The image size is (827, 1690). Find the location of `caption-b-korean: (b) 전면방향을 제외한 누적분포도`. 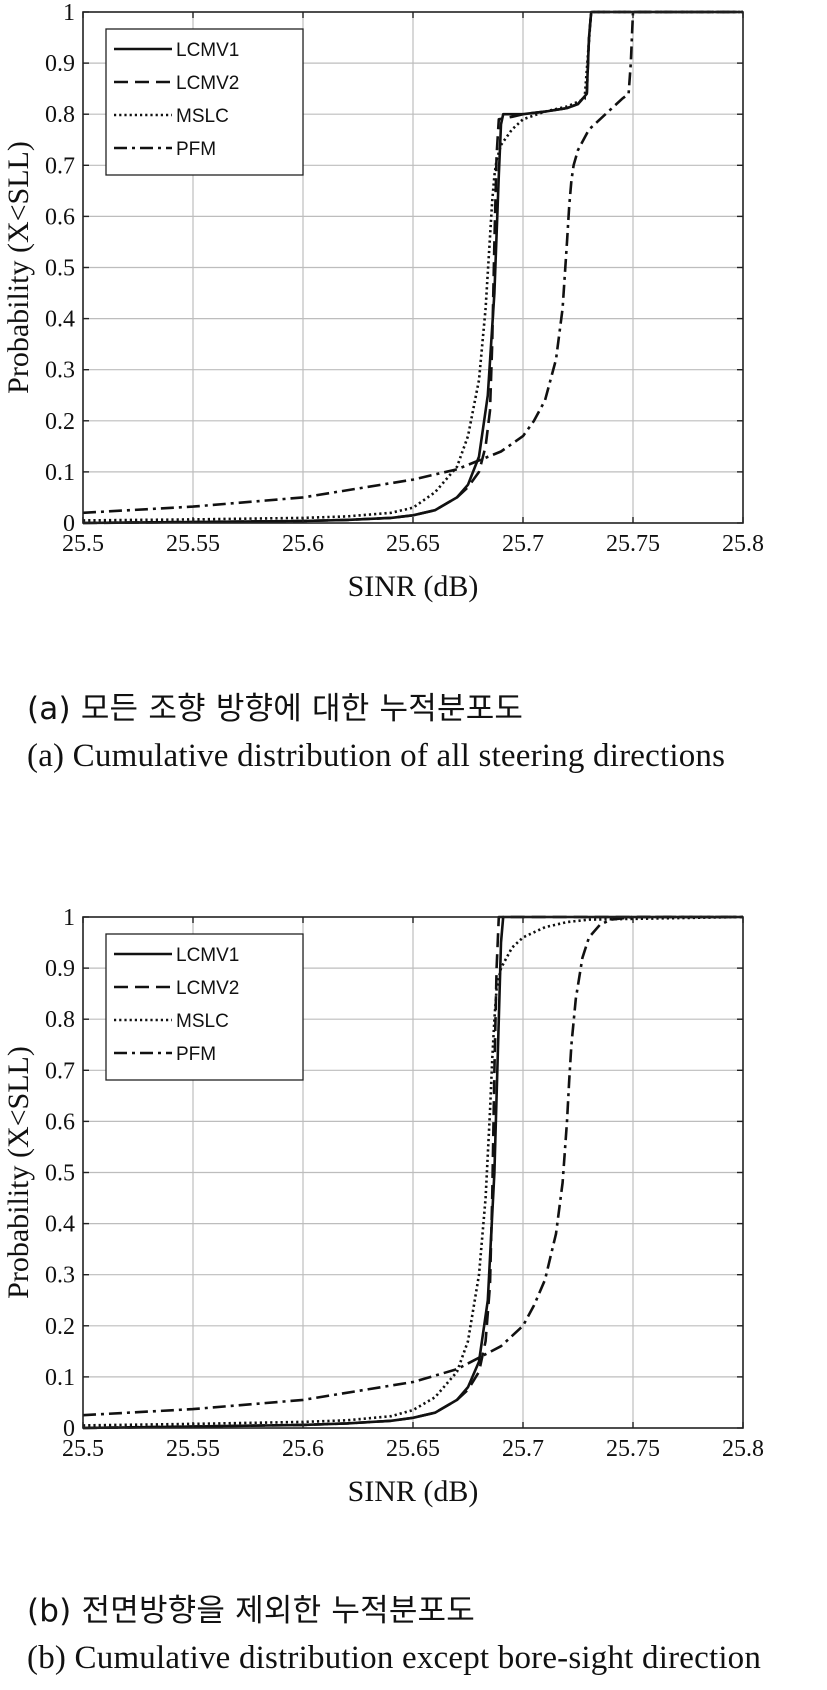

caption-b-korean: (b) 전면방향을 제외한 누적분포도 is located at coordinates (251, 1611).